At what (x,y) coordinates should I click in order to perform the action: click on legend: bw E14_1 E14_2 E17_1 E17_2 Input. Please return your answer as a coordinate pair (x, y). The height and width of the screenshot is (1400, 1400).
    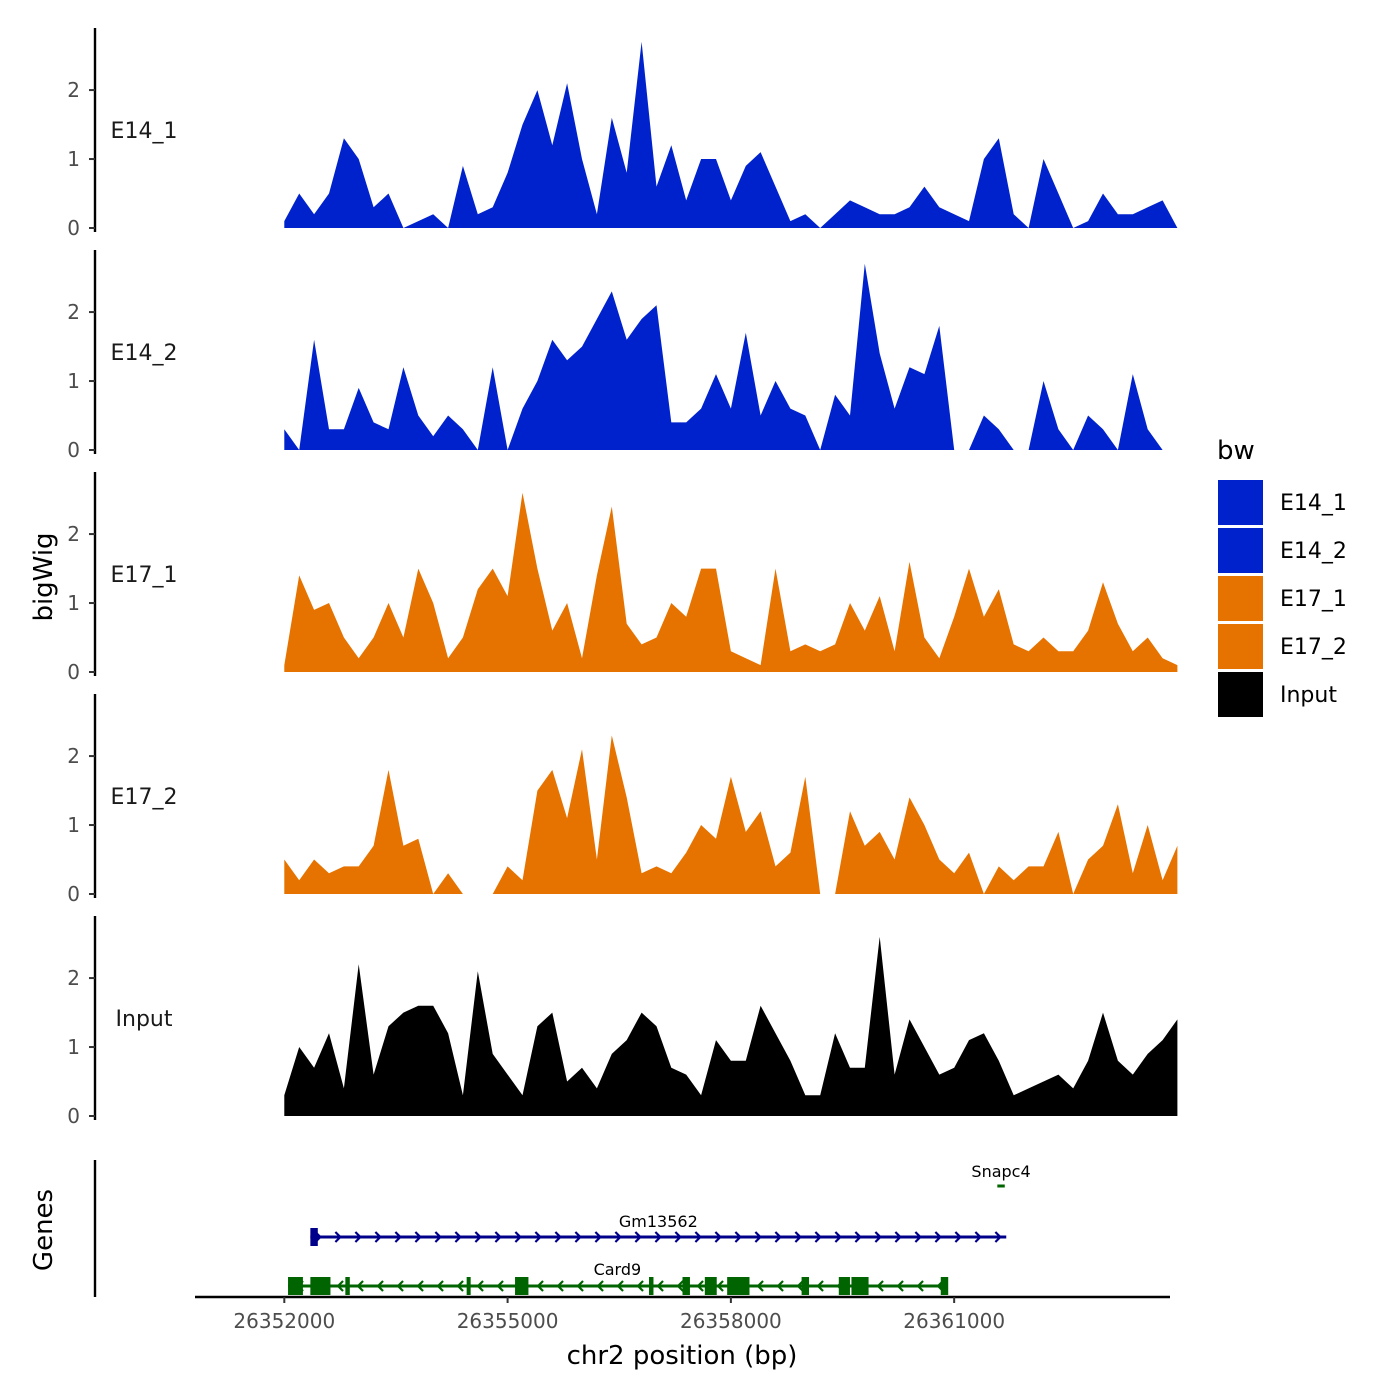
    Looking at the image, I should click on (1282, 576).